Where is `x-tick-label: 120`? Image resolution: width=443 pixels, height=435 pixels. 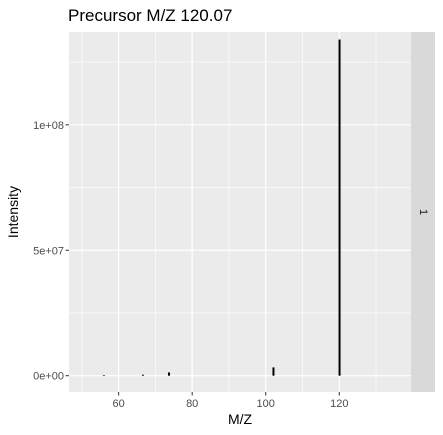 x-tick-label: 120 is located at coordinates (339, 404).